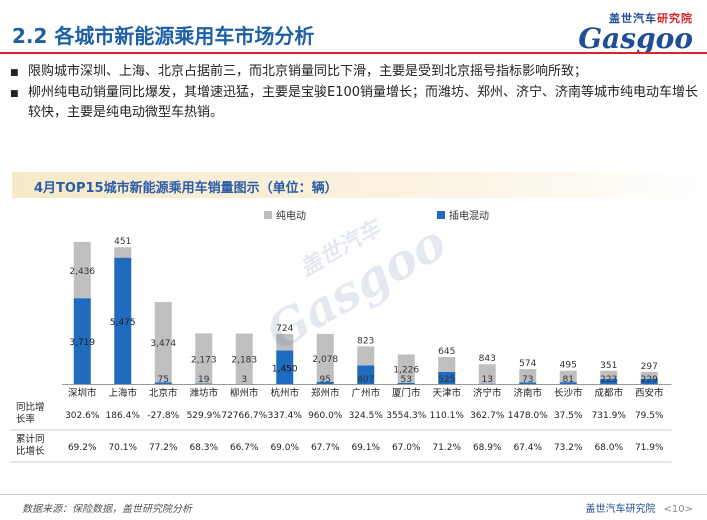  Describe the element at coordinates (608, 366) in the screenshot. I see `data-label-bev-成都市: 351` at that location.